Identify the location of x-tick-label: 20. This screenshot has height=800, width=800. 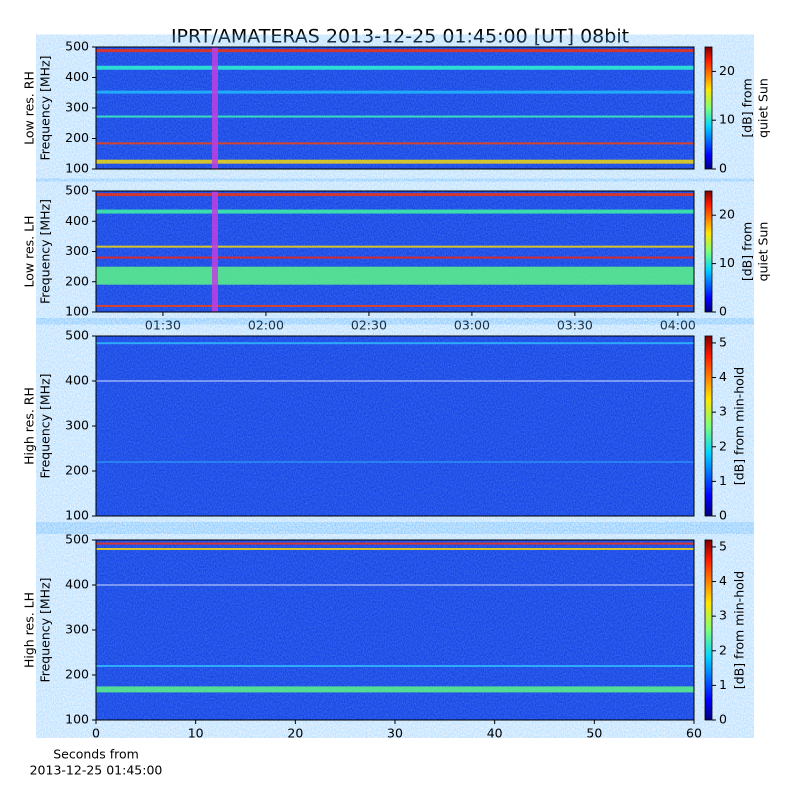
(295, 733).